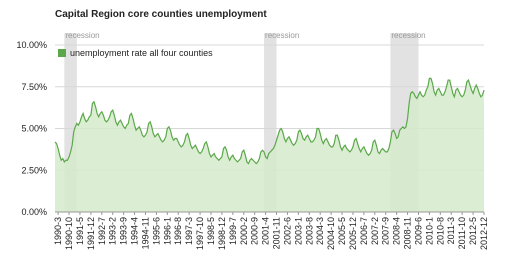 The height and width of the screenshot is (262, 525). I want to click on x-tick-label: 1999-7, so click(233, 231).